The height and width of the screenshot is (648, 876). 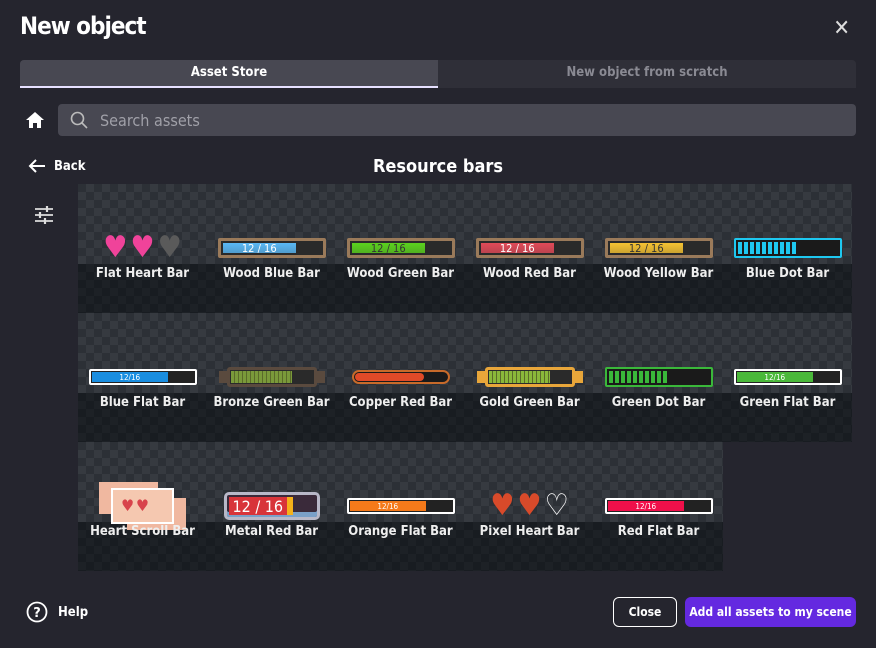 I want to click on asset-name: Green Dot Bar, so click(x=658, y=402).